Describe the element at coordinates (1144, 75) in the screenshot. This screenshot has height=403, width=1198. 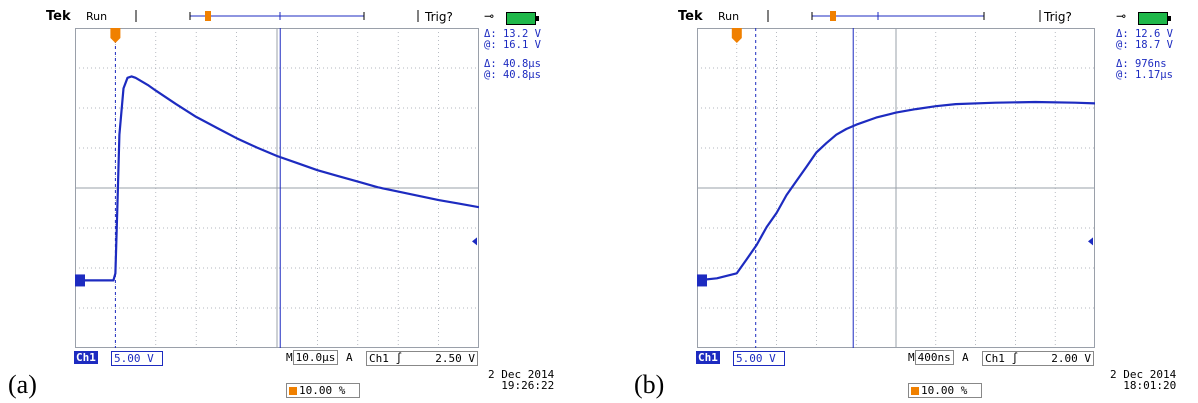
I see `cursor-readout-row: @: 1.17μs` at that location.